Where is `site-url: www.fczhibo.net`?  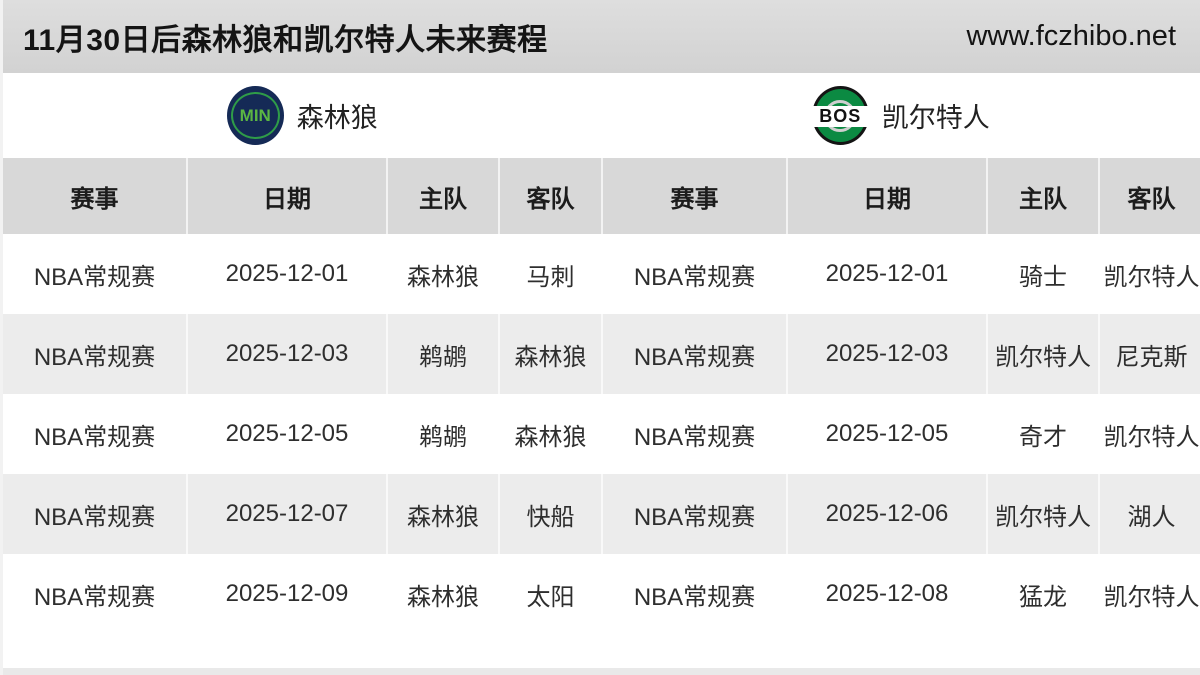
site-url: www.fczhibo.net is located at coordinates (1071, 36).